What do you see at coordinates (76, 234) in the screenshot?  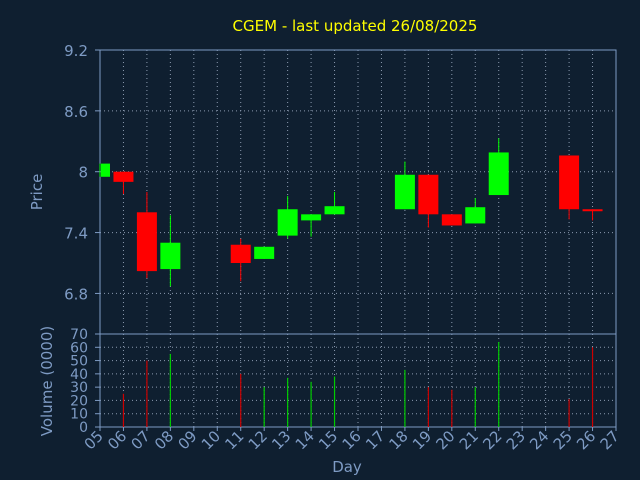 I see `price-tick-label: 7.4` at bounding box center [76, 234].